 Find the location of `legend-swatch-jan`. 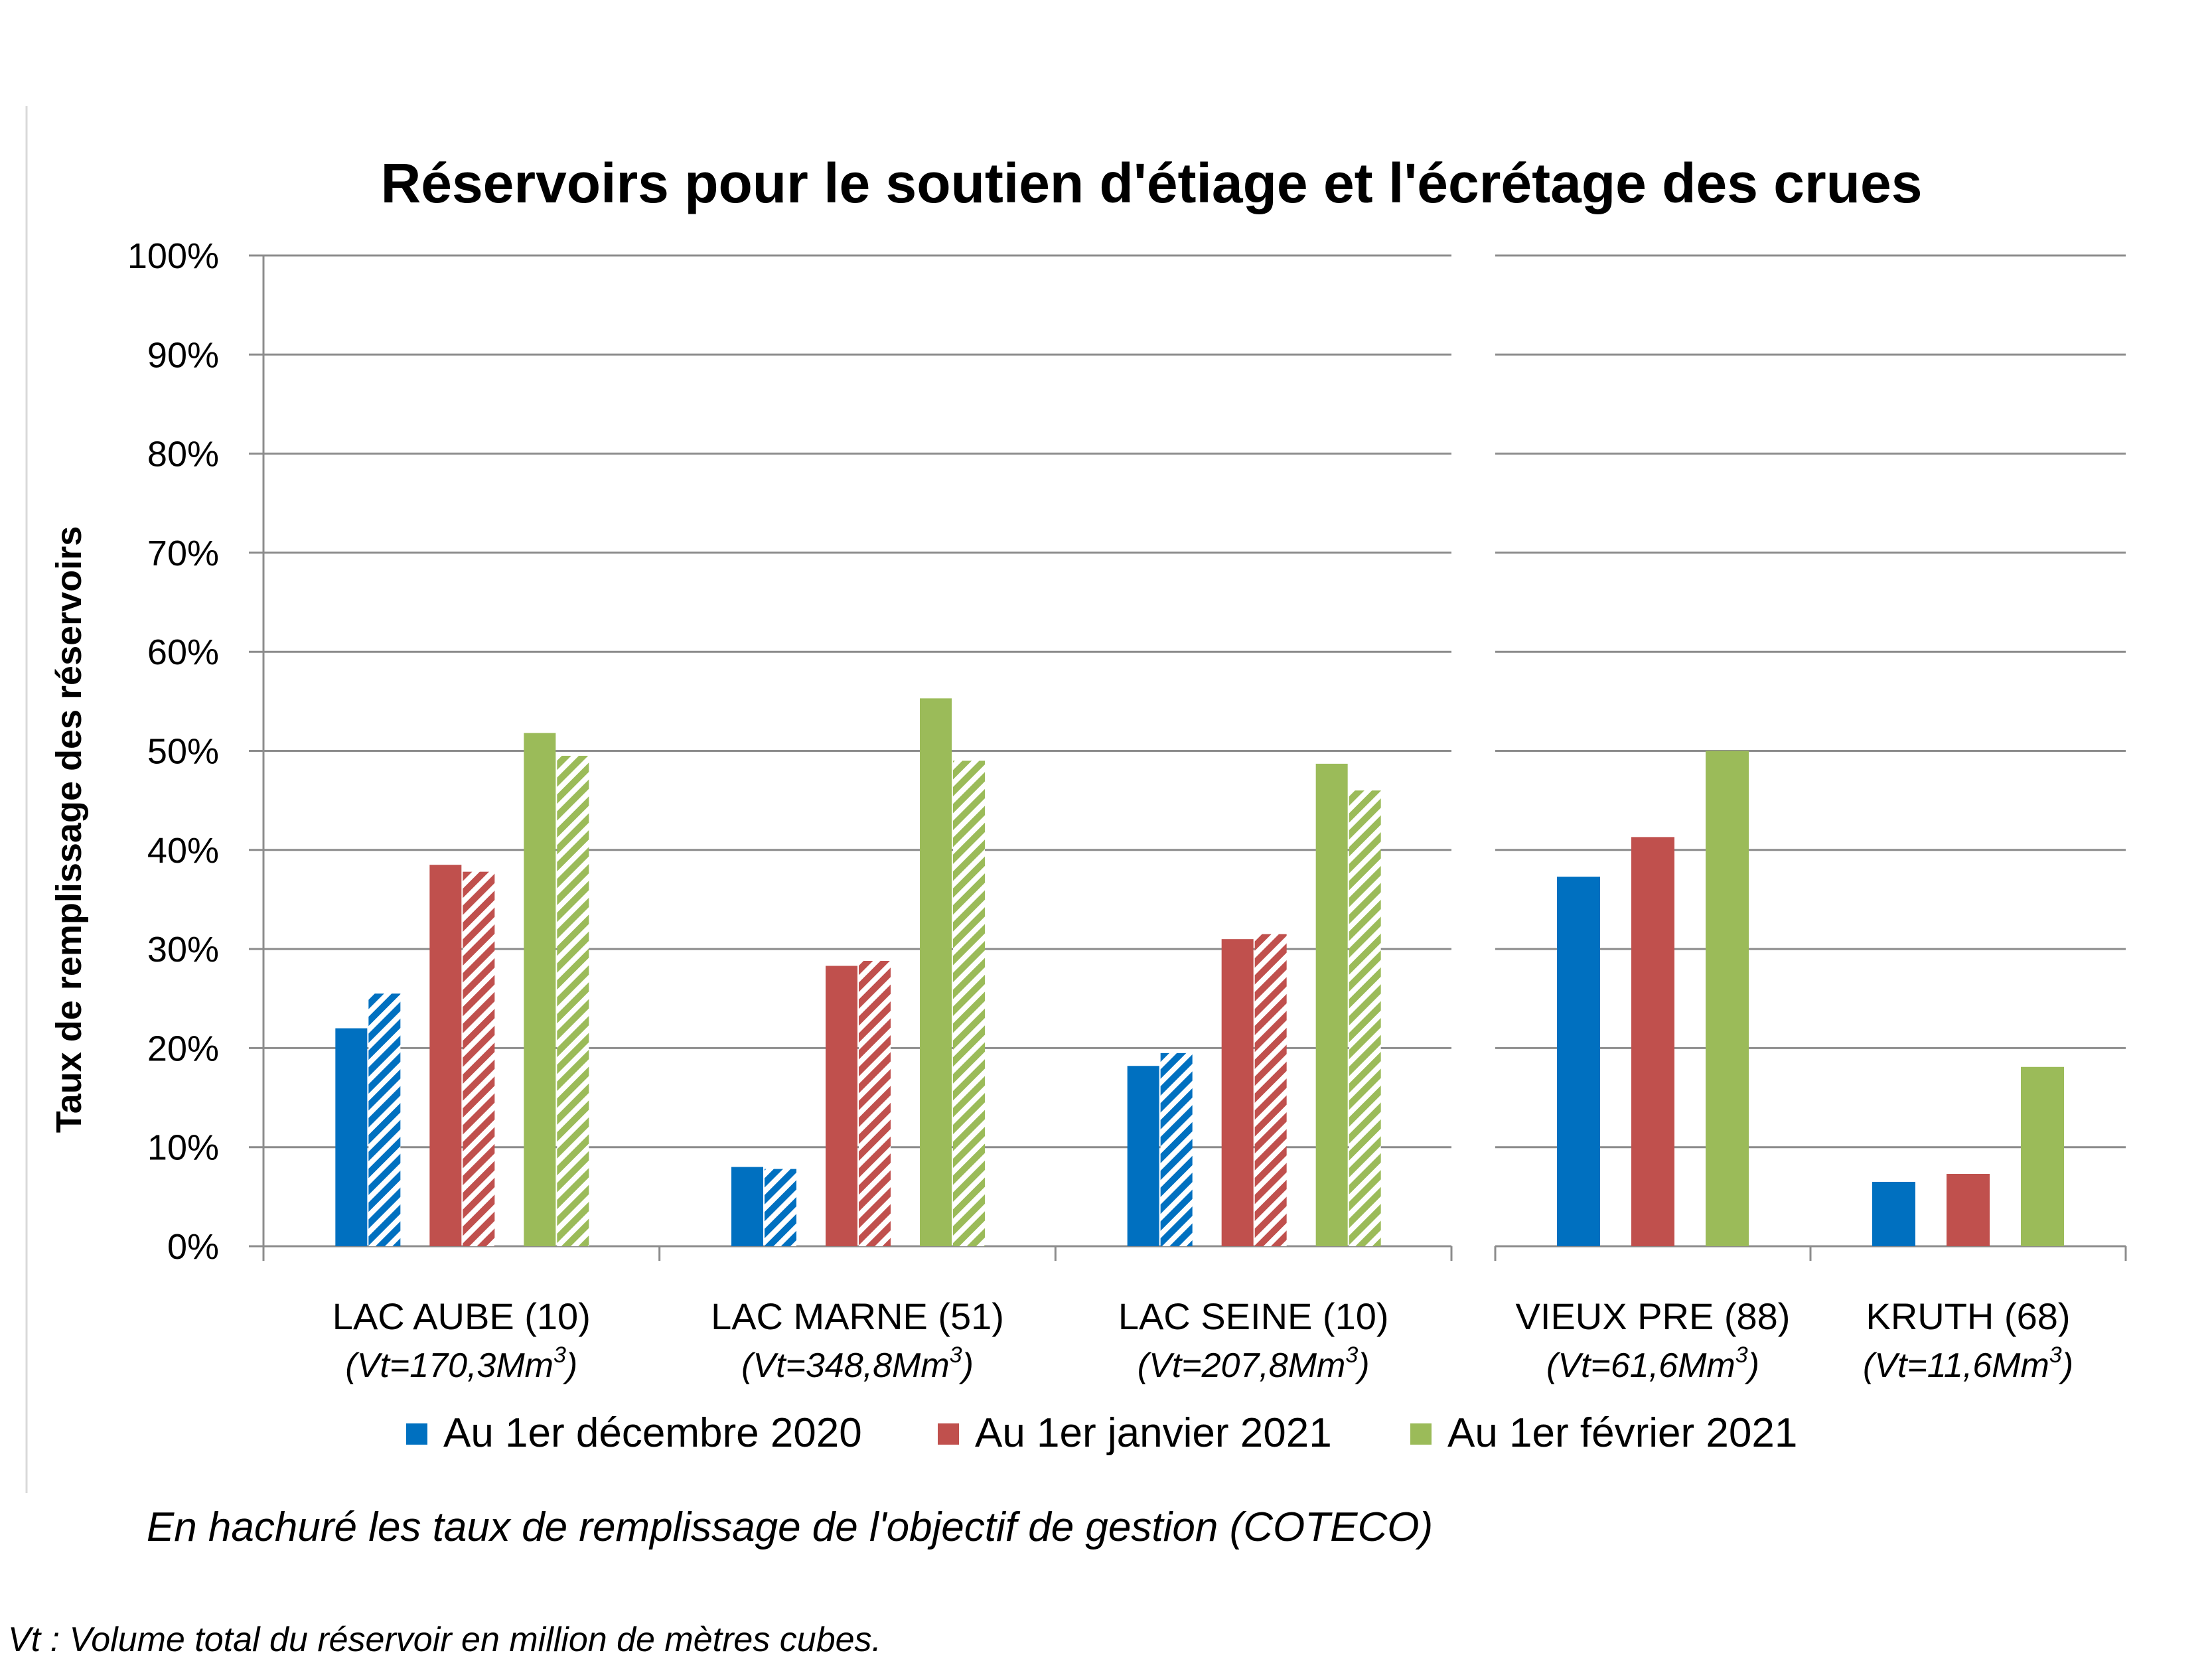

legend-swatch-jan is located at coordinates (949, 1434).